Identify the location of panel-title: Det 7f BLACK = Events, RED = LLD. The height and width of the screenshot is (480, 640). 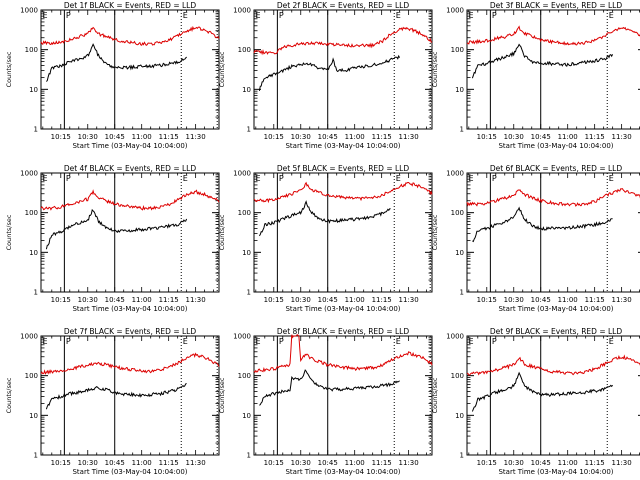
(130, 331).